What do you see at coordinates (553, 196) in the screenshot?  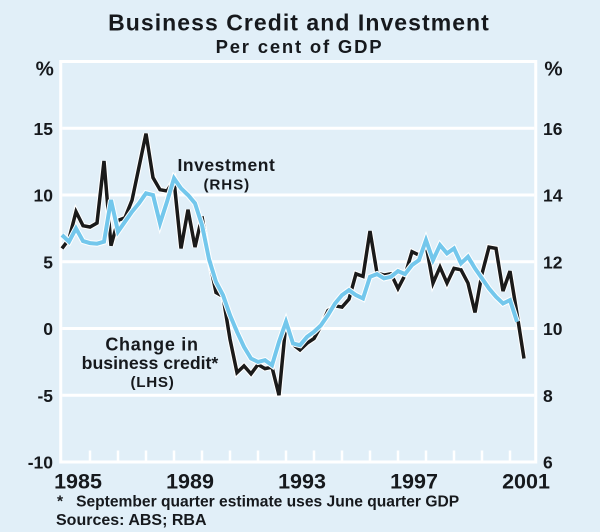 I see `svg-text: 14` at bounding box center [553, 196].